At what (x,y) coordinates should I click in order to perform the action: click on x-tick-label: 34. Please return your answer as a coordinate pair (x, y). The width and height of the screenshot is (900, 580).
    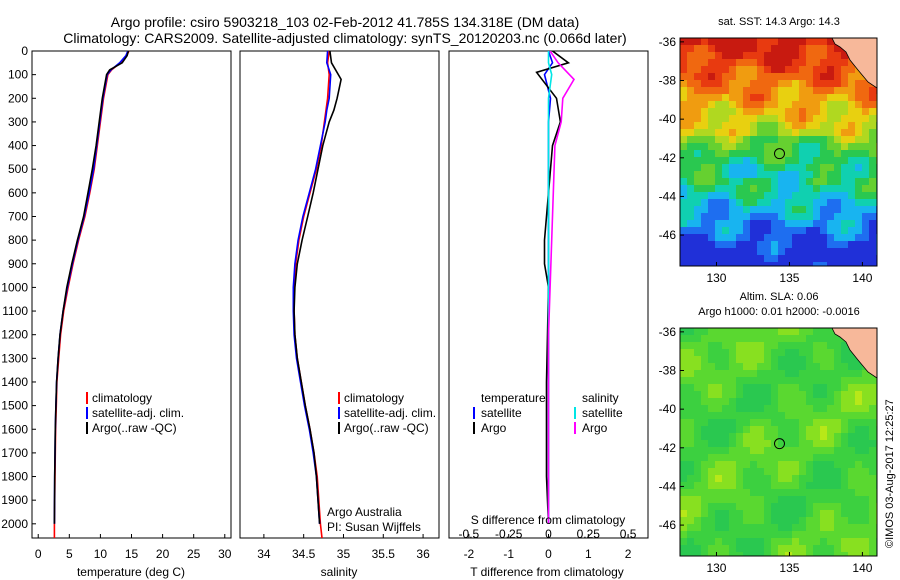
    Looking at the image, I should click on (264, 554).